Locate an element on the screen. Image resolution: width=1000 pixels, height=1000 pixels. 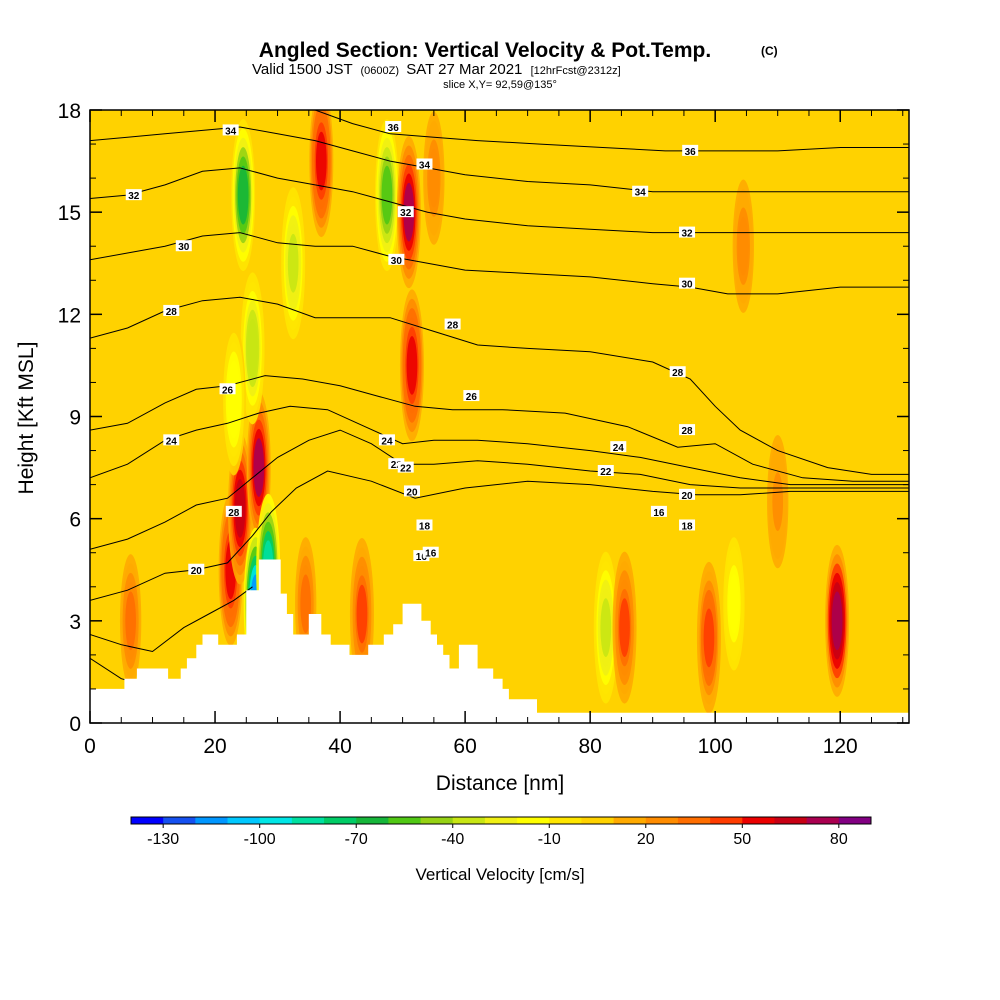
x-axis-label: Distance [nm] is located at coordinates (500, 783).